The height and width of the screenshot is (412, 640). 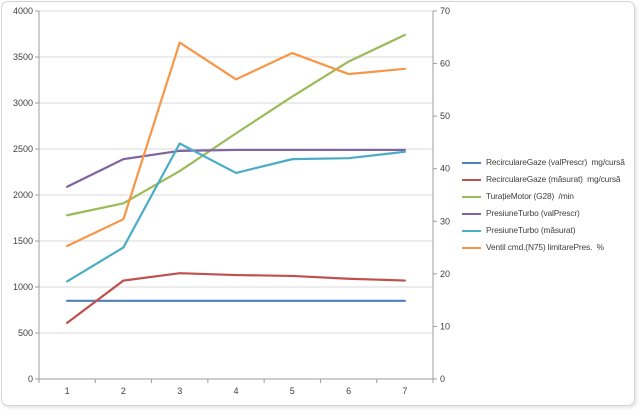 I want to click on y-axis-left-label: 2500, so click(x=23, y=149).